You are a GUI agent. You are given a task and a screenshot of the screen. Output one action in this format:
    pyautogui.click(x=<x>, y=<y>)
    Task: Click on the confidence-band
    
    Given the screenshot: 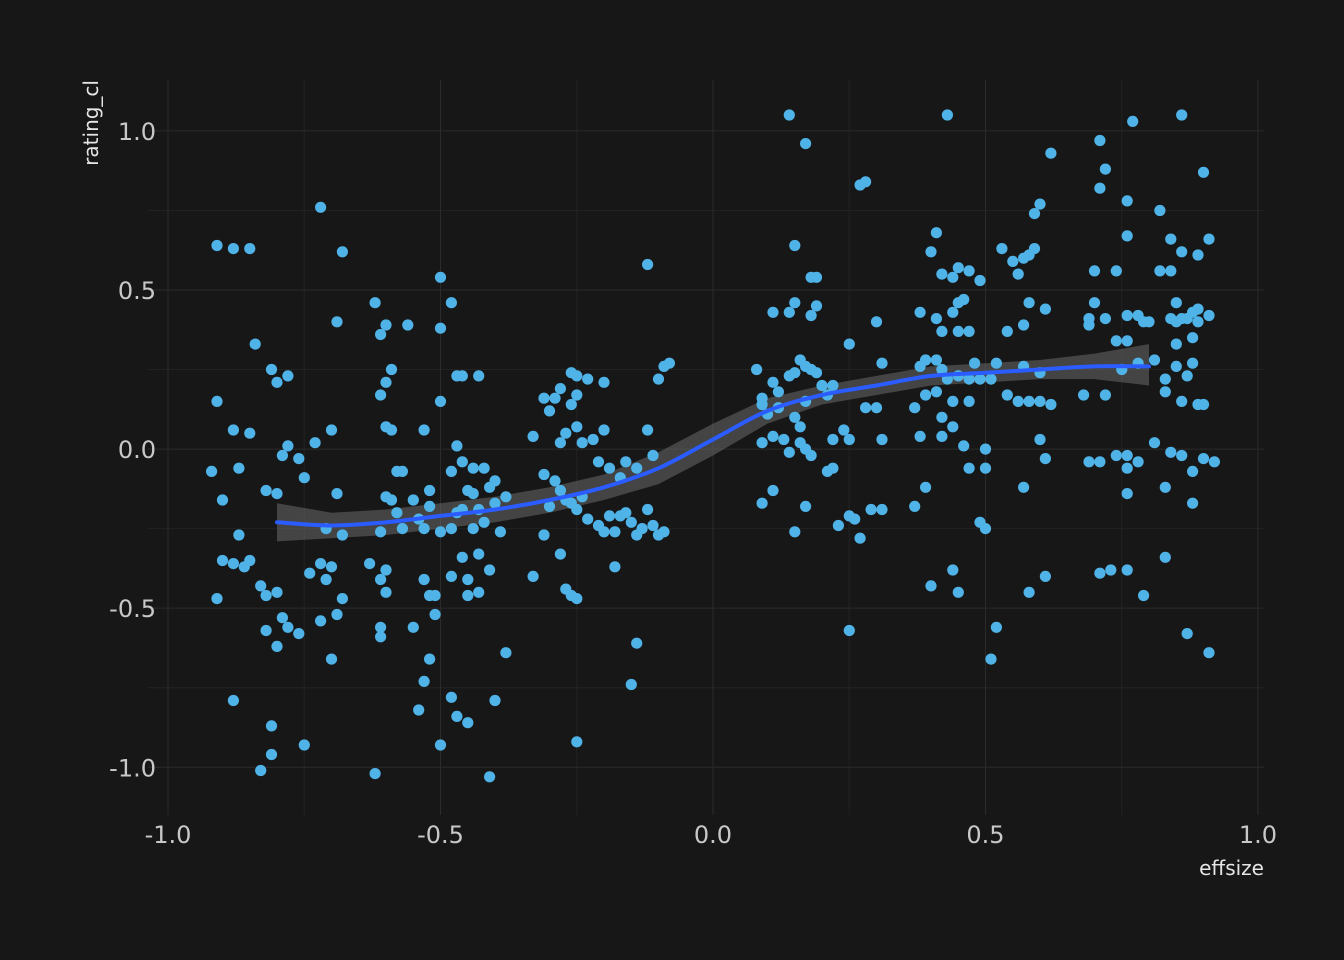 What is the action you would take?
    pyautogui.click(x=713, y=443)
    